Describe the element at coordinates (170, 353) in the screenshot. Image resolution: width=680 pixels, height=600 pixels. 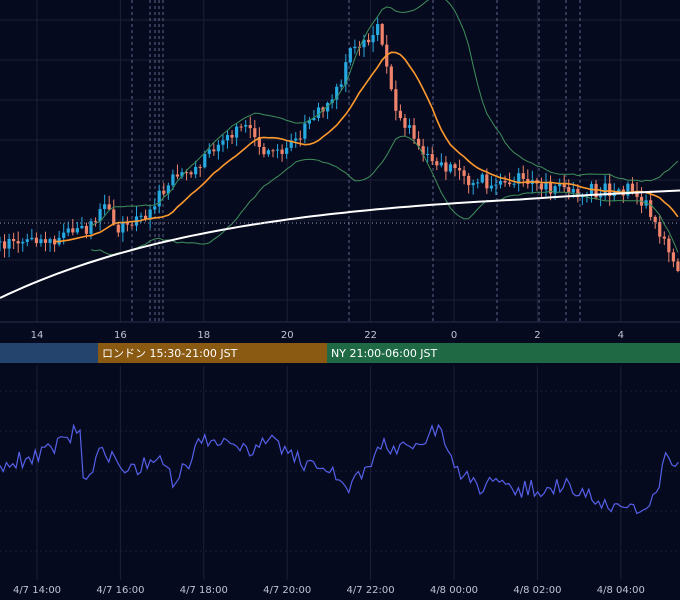
I see `session-label-london: ロンドン 15:30-21:00 JST` at that location.